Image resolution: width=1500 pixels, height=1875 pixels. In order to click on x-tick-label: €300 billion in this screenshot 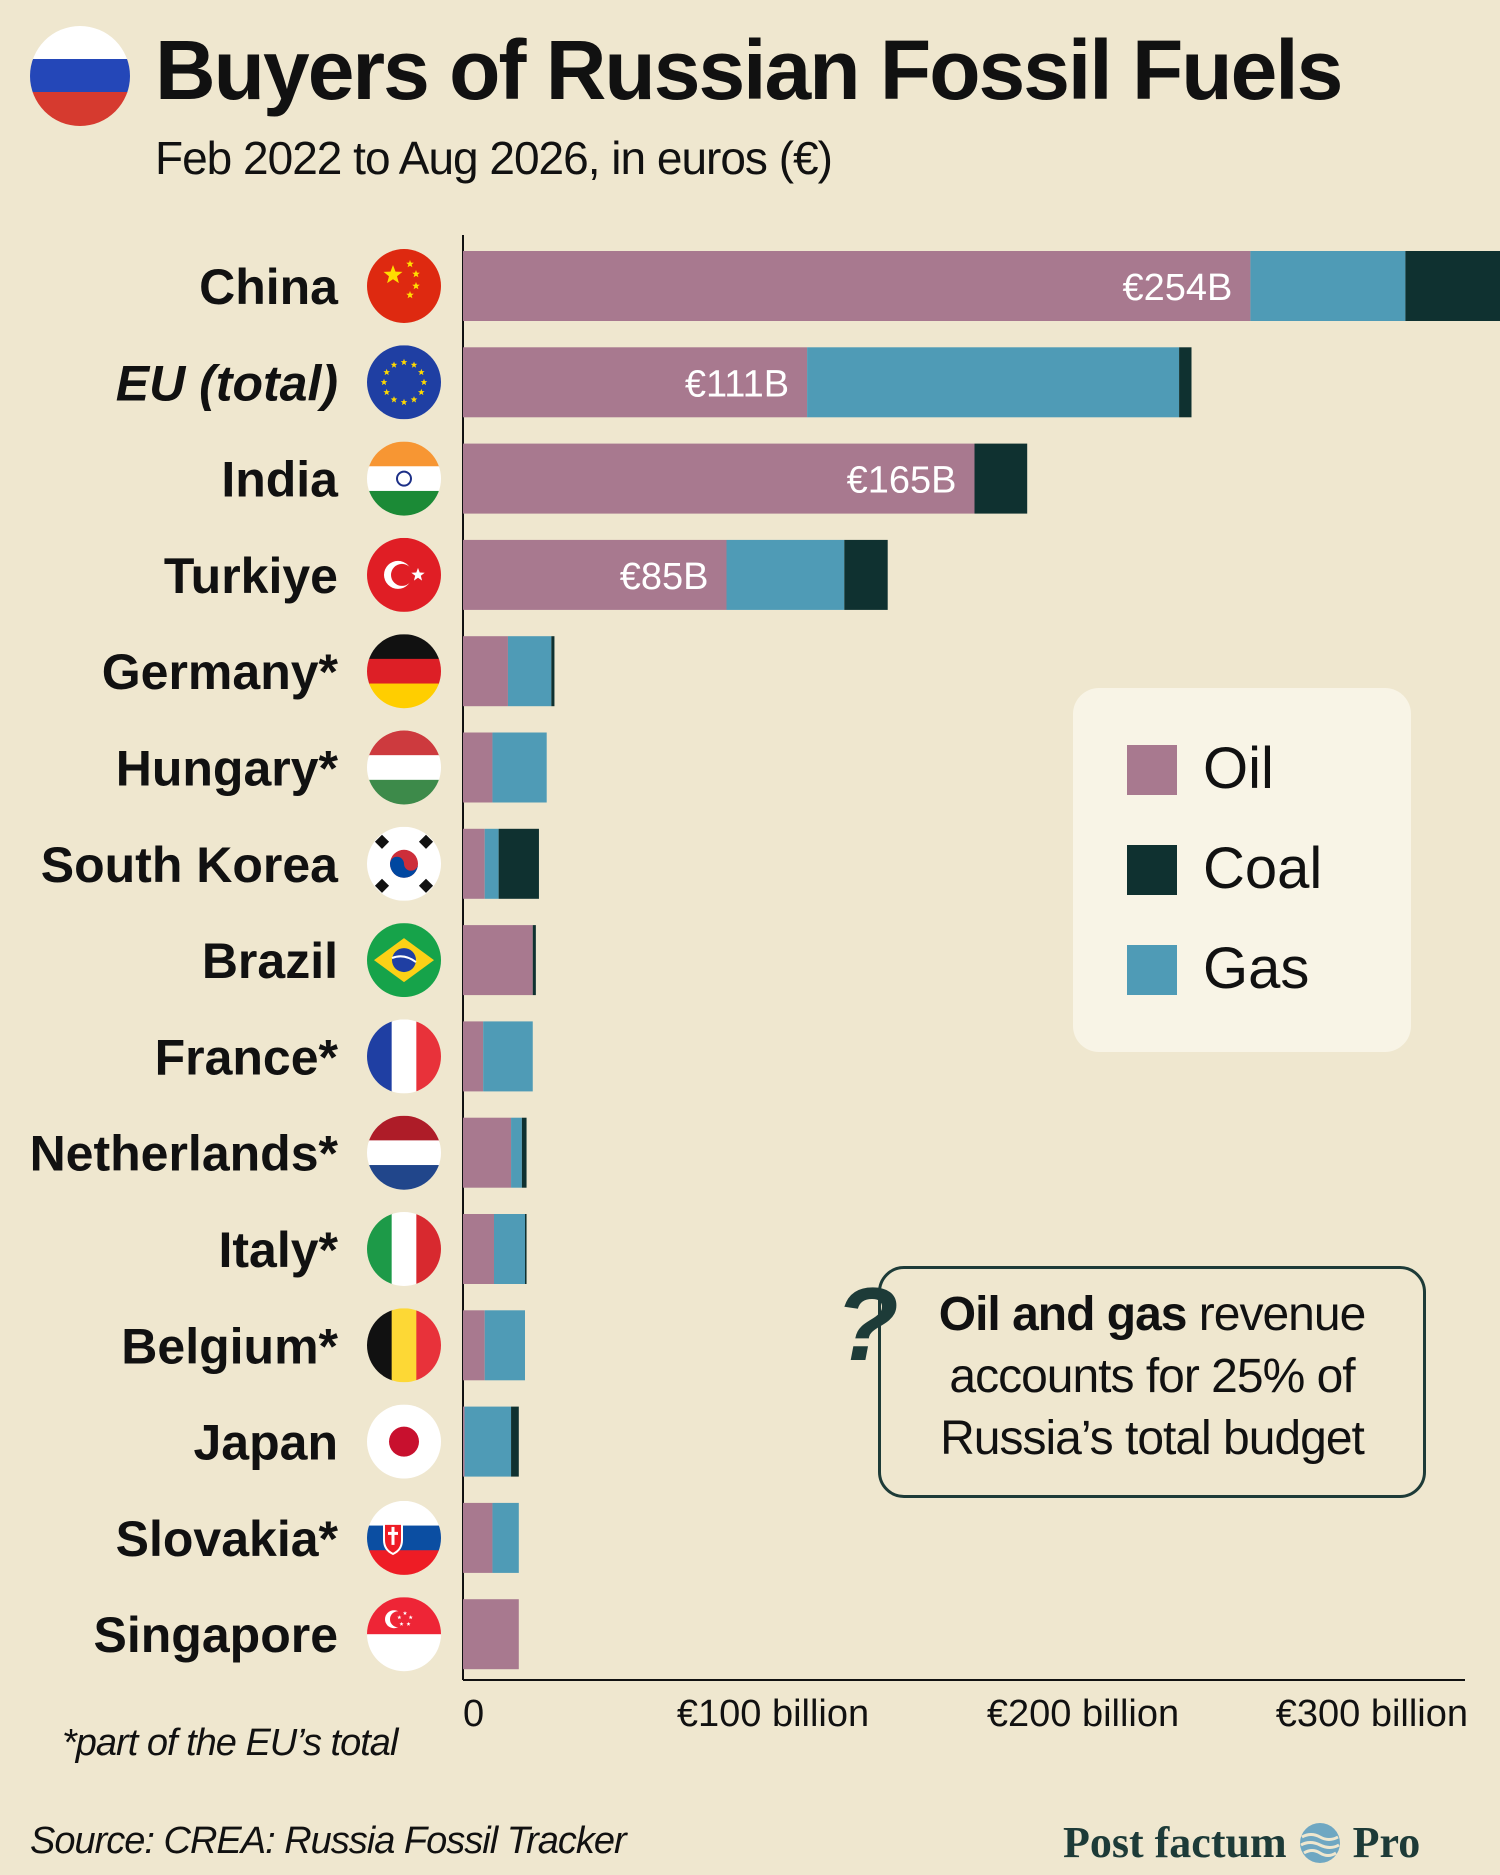, I will do `click(1372, 1714)`.